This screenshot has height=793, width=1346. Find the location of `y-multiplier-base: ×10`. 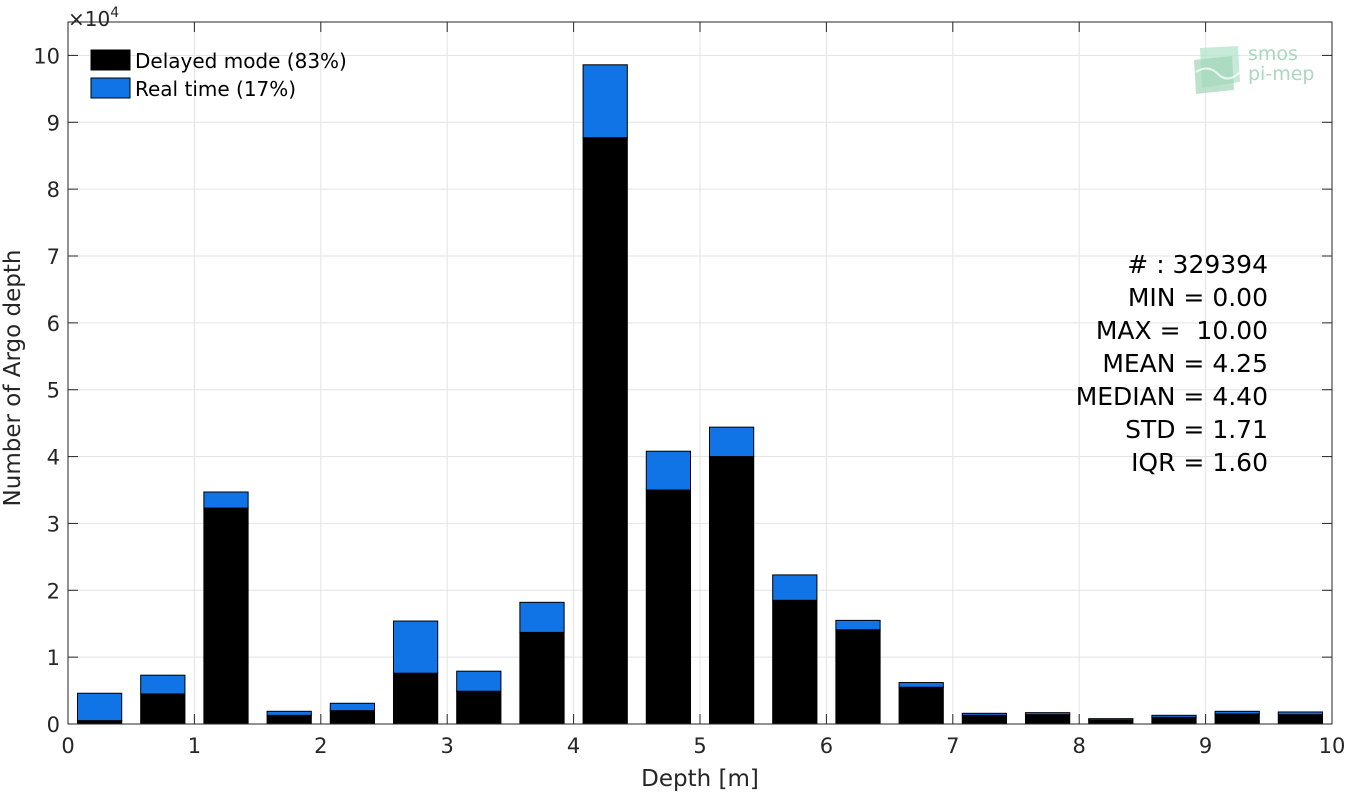

y-multiplier-base: ×10 is located at coordinates (89, 19).